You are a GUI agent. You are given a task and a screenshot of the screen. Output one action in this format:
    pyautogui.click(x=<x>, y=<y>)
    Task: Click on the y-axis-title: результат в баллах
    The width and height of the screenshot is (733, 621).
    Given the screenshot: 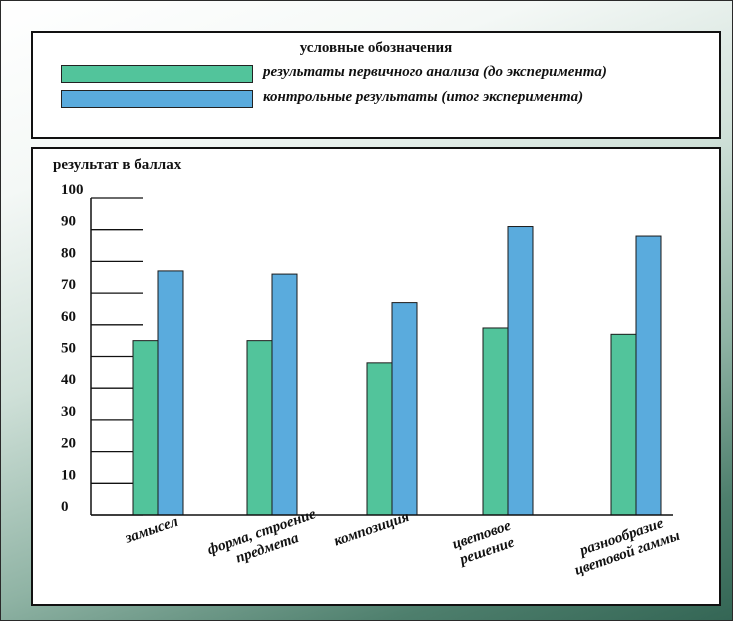 What is the action you would take?
    pyautogui.click(x=117, y=165)
    